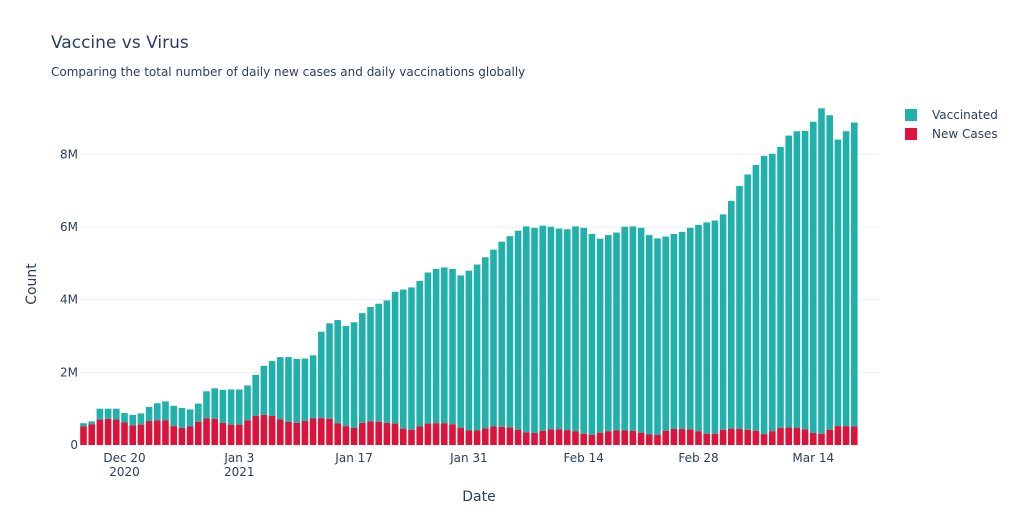 Image resolution: width=1017 pixels, height=525 pixels. Describe the element at coordinates (468, 458) in the screenshot. I see `x-tick-label: Jan 31` at that location.